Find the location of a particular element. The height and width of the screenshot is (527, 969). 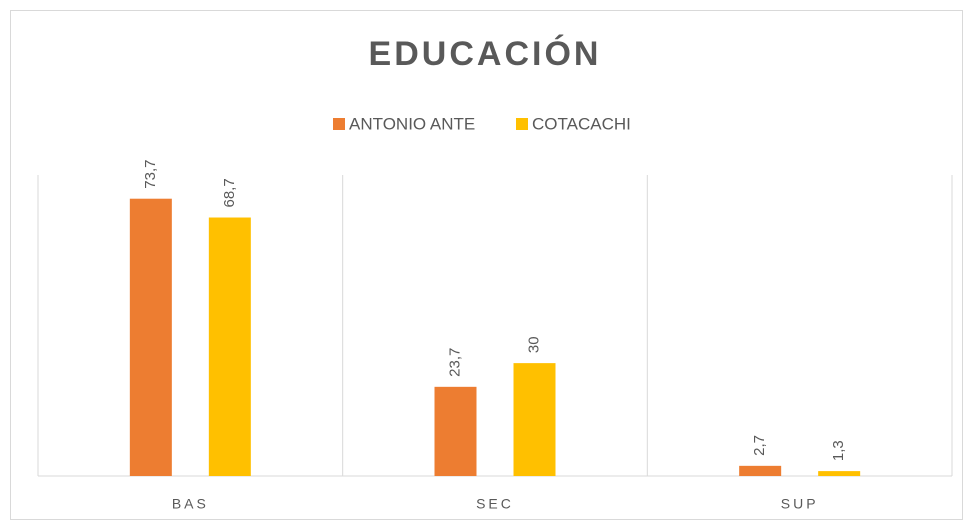

x-tick-label: SEC is located at coordinates (495, 504).